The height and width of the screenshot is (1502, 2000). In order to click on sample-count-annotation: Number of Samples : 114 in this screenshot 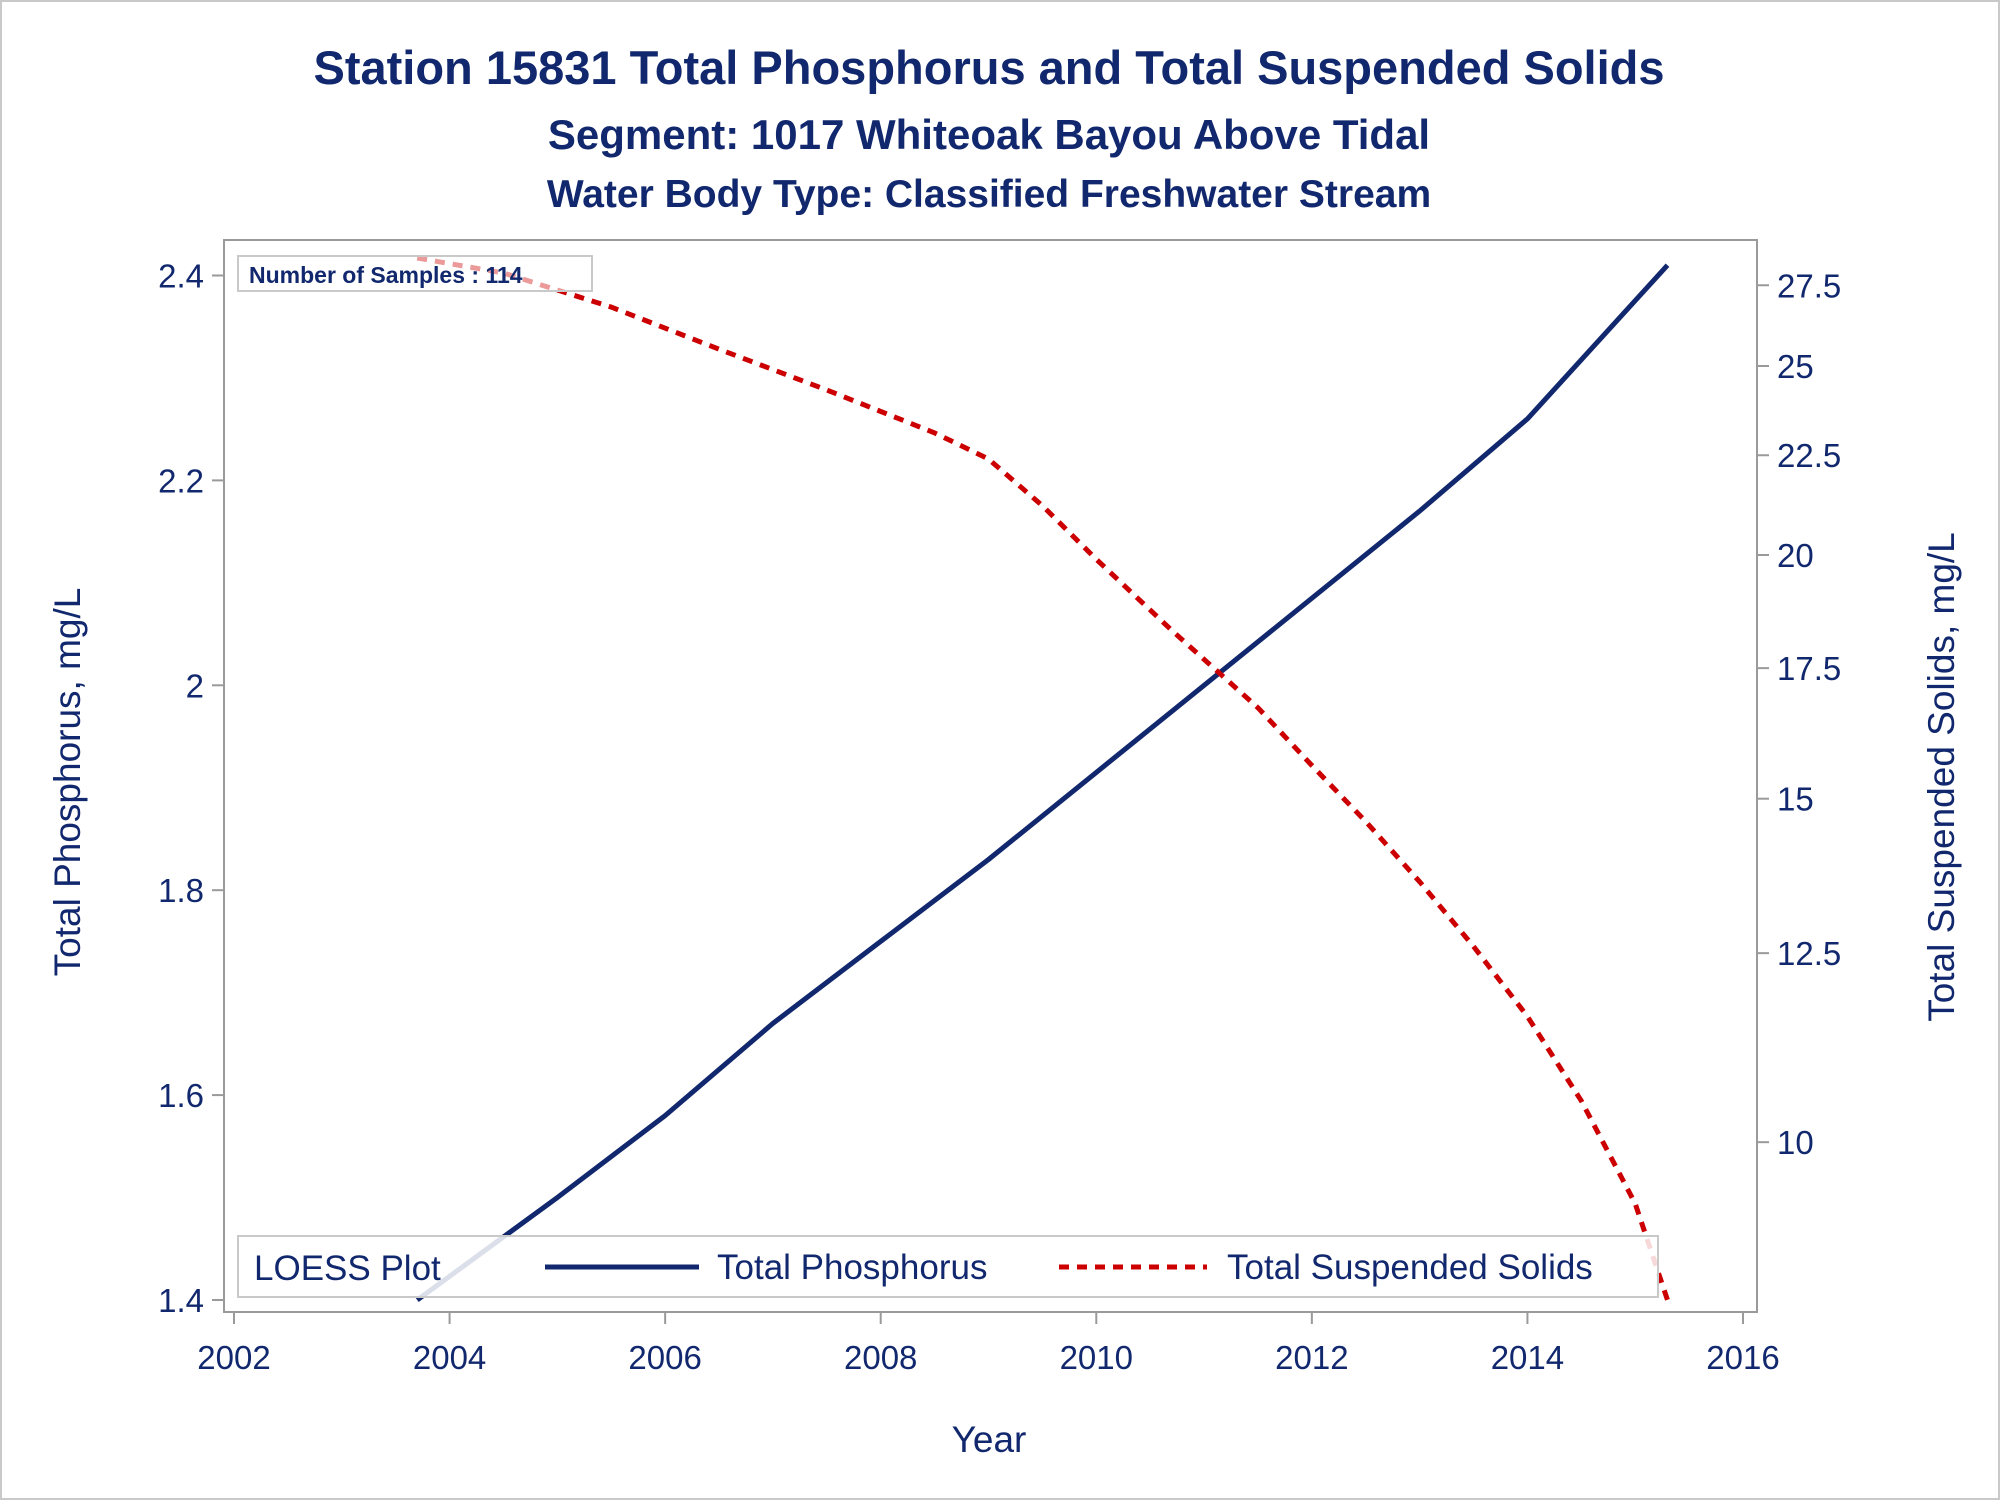, I will do `click(415, 273)`.